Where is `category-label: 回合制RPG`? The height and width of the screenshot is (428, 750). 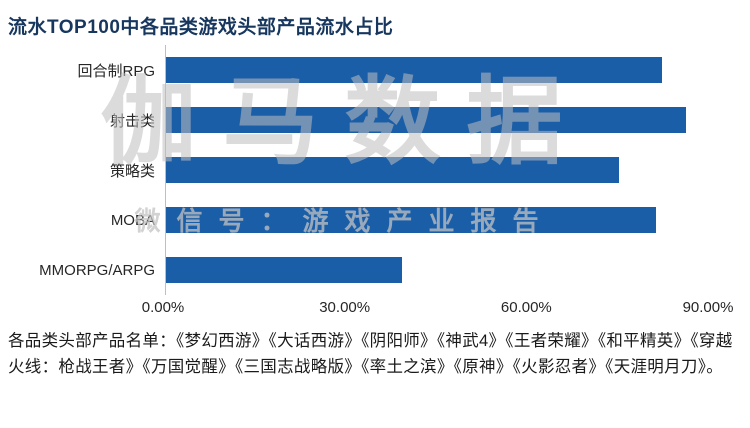 category-label: 回合制RPG is located at coordinates (116, 71).